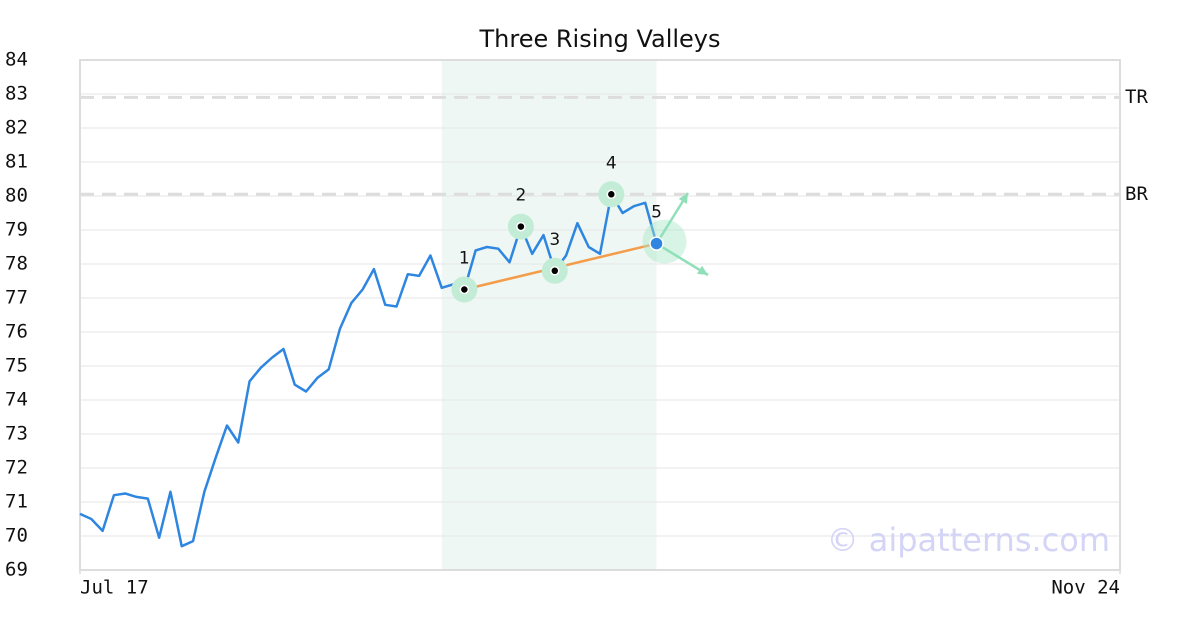  I want to click on breakout-halo, so click(664, 241).